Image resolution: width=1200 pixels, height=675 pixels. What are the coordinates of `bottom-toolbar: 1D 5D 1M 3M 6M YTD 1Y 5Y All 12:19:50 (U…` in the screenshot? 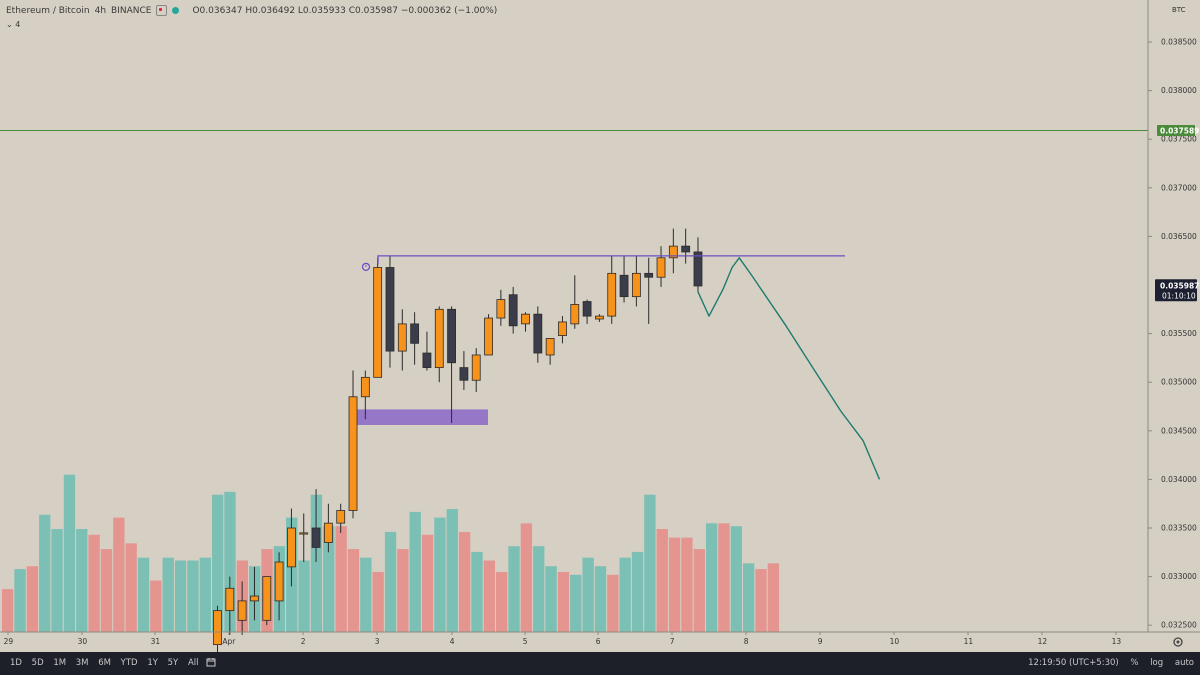 It's located at (600, 663).